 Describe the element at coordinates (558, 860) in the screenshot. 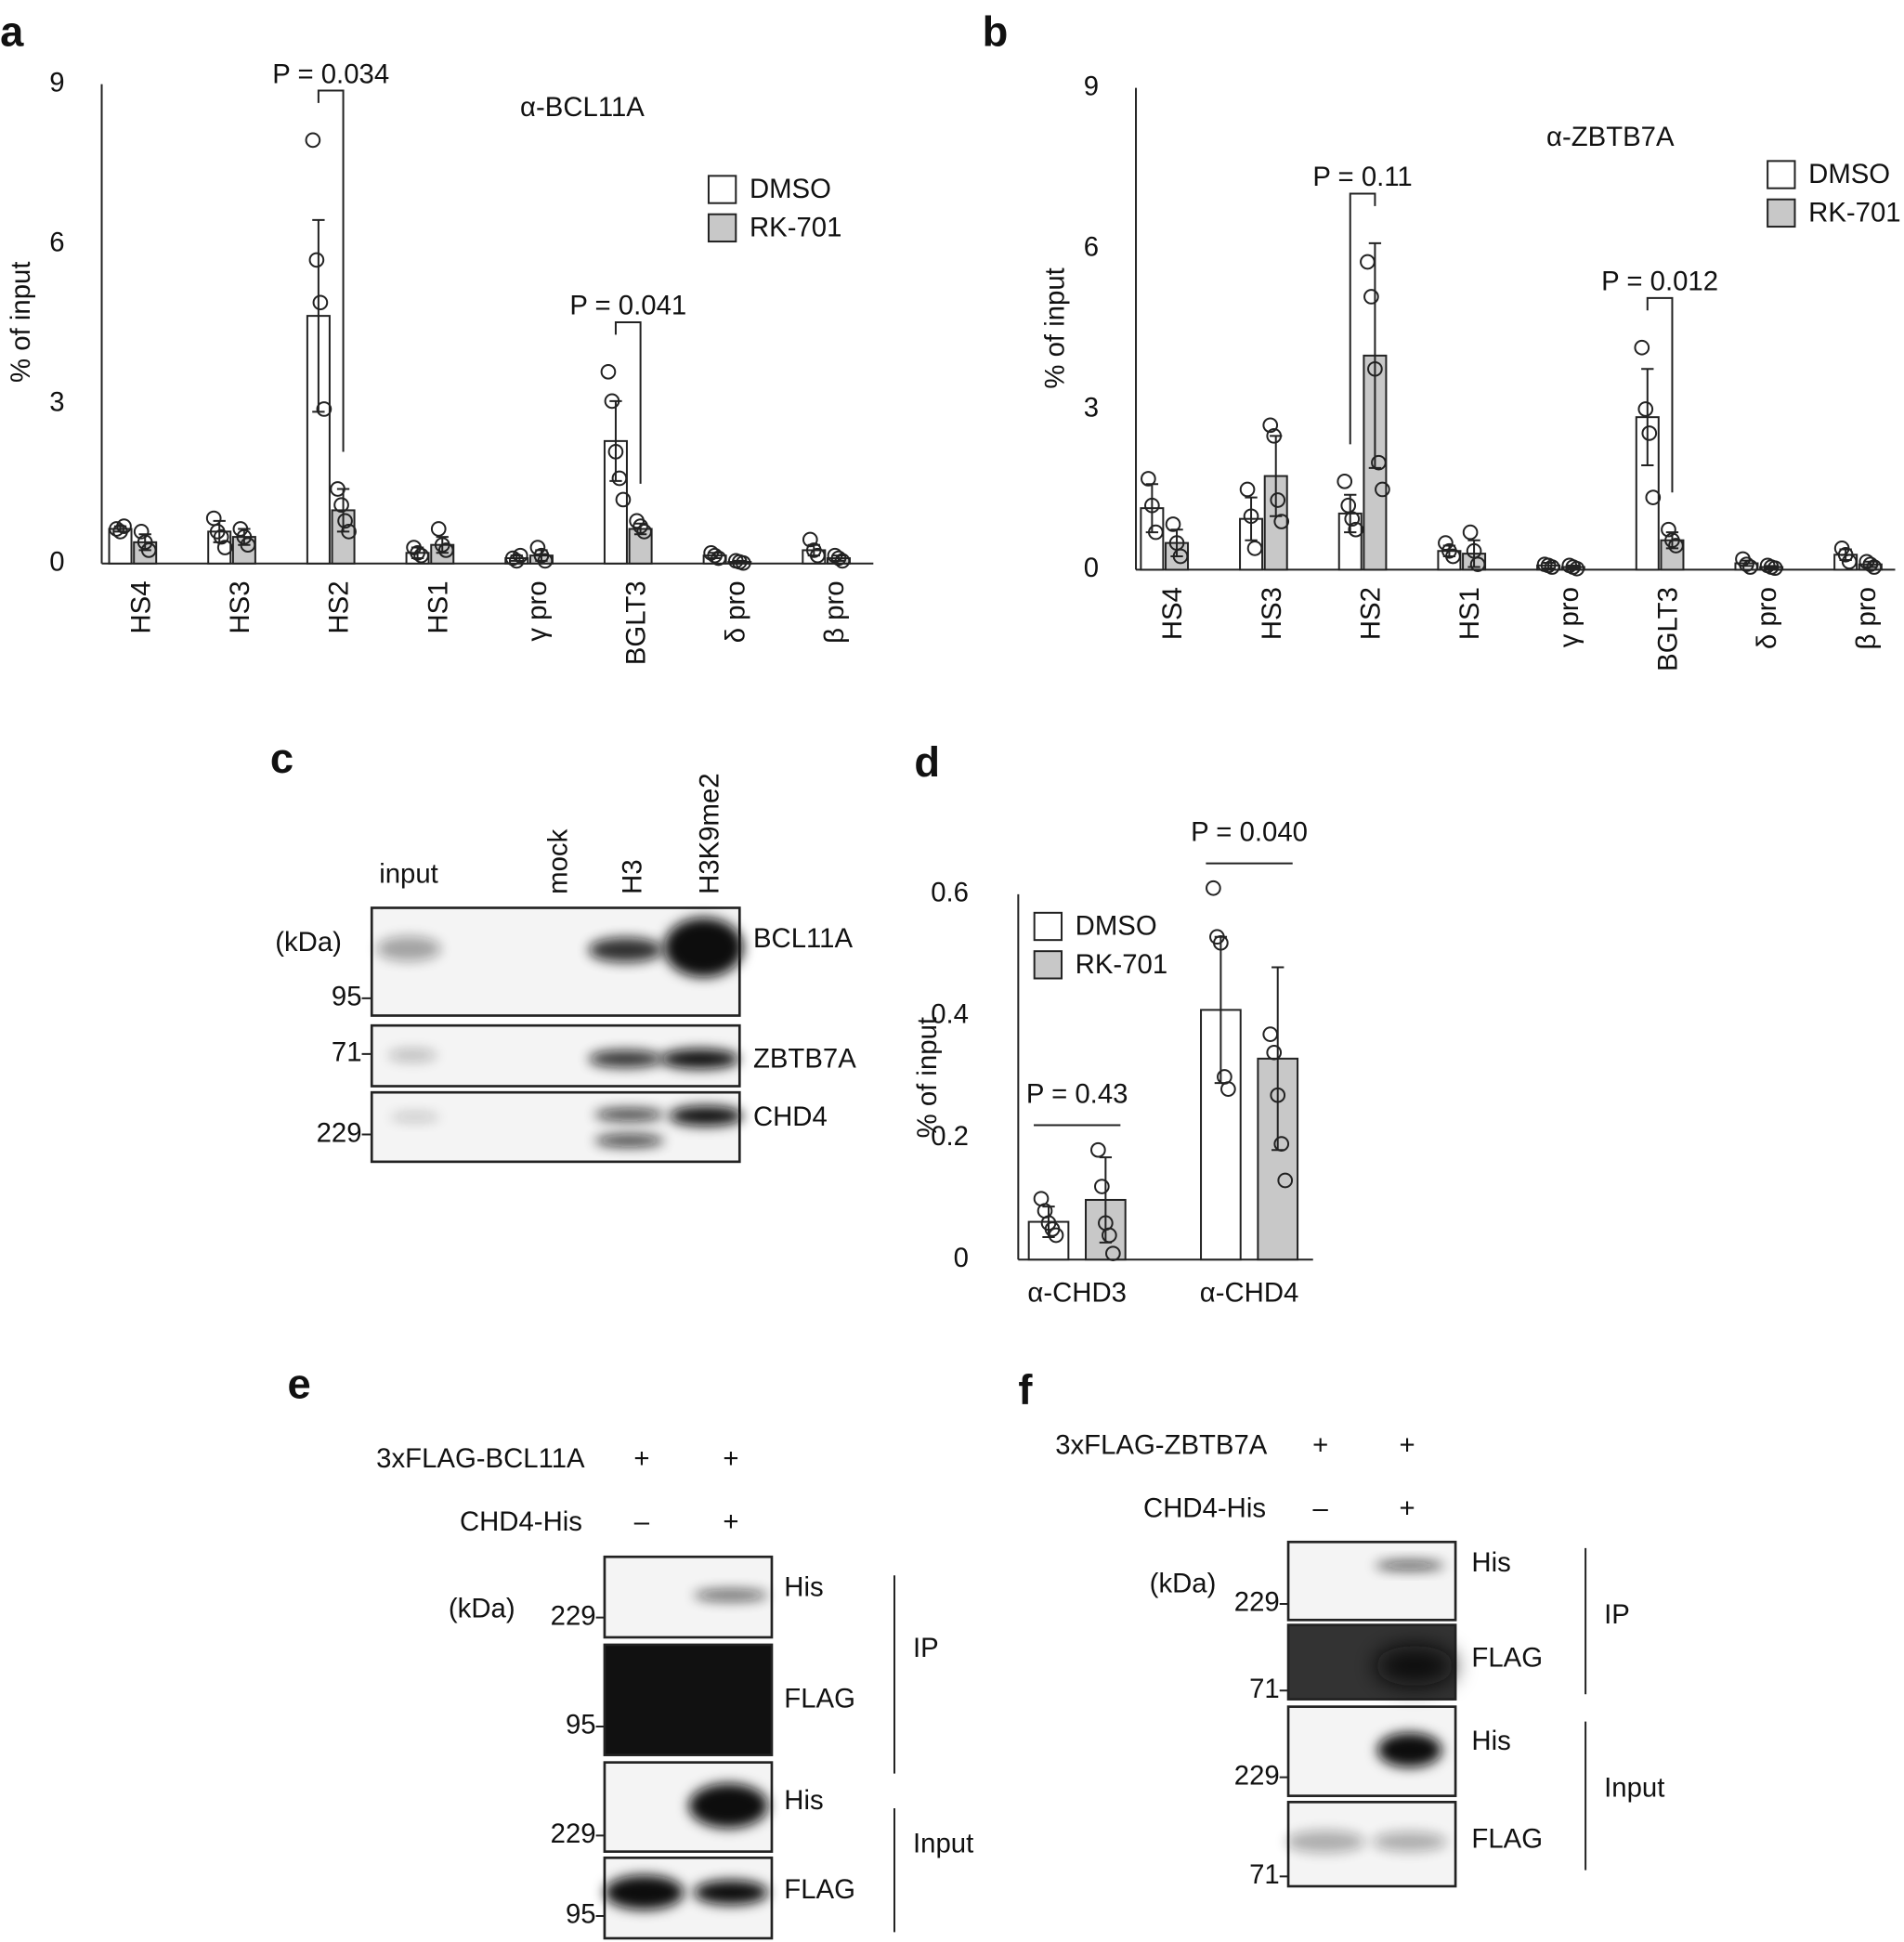

I see `lane-label: mock` at that location.